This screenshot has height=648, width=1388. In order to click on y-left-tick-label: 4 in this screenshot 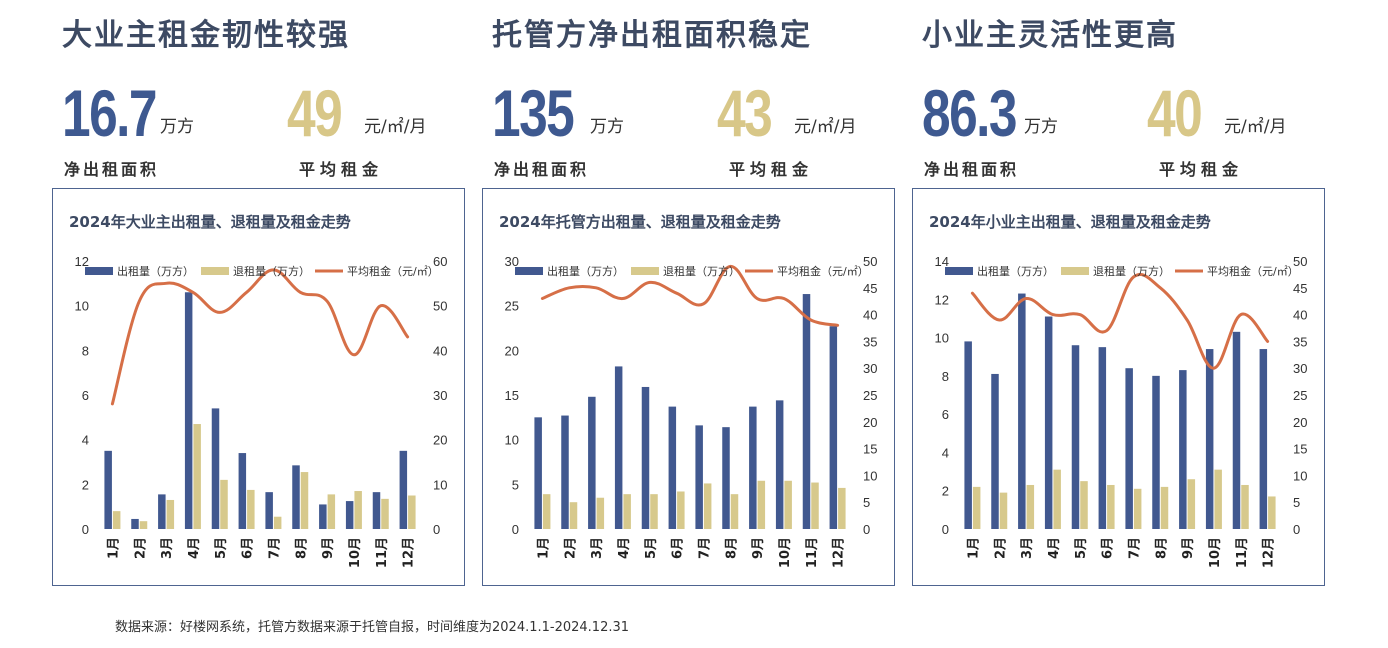, I will do `click(85, 440)`.